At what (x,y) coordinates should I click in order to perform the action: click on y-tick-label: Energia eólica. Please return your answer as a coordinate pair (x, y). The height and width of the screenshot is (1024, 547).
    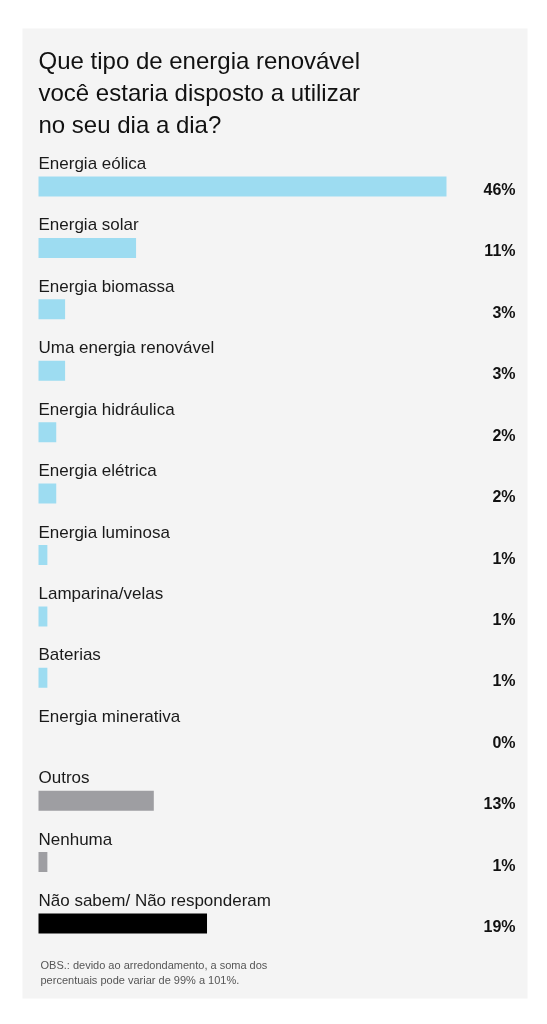
    Looking at the image, I should click on (92, 163).